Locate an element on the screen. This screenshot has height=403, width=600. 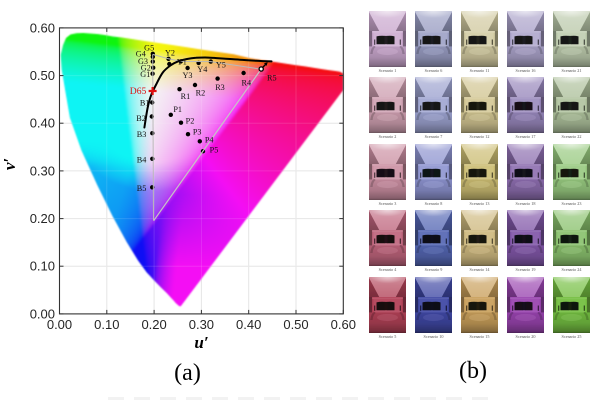
svg-text: G5 is located at coordinates (149, 48).